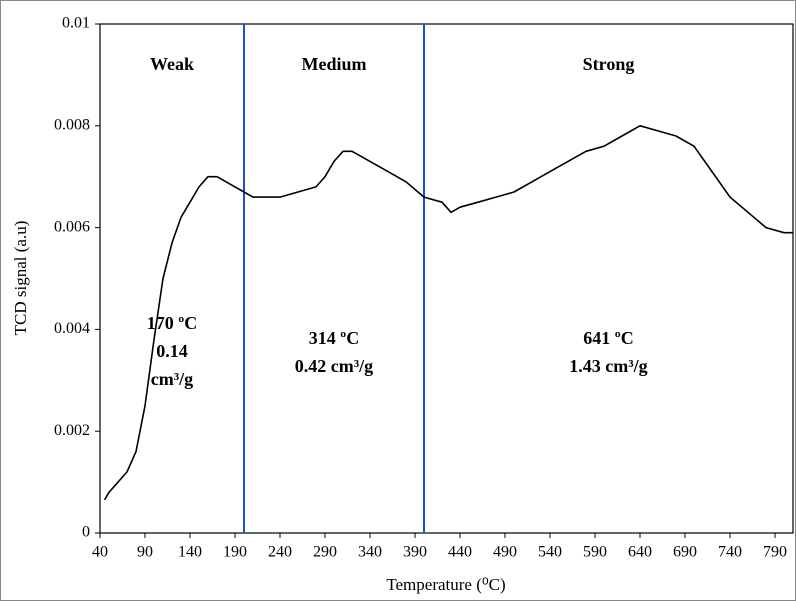  I want to click on x-tick-label: 540, so click(550, 552).